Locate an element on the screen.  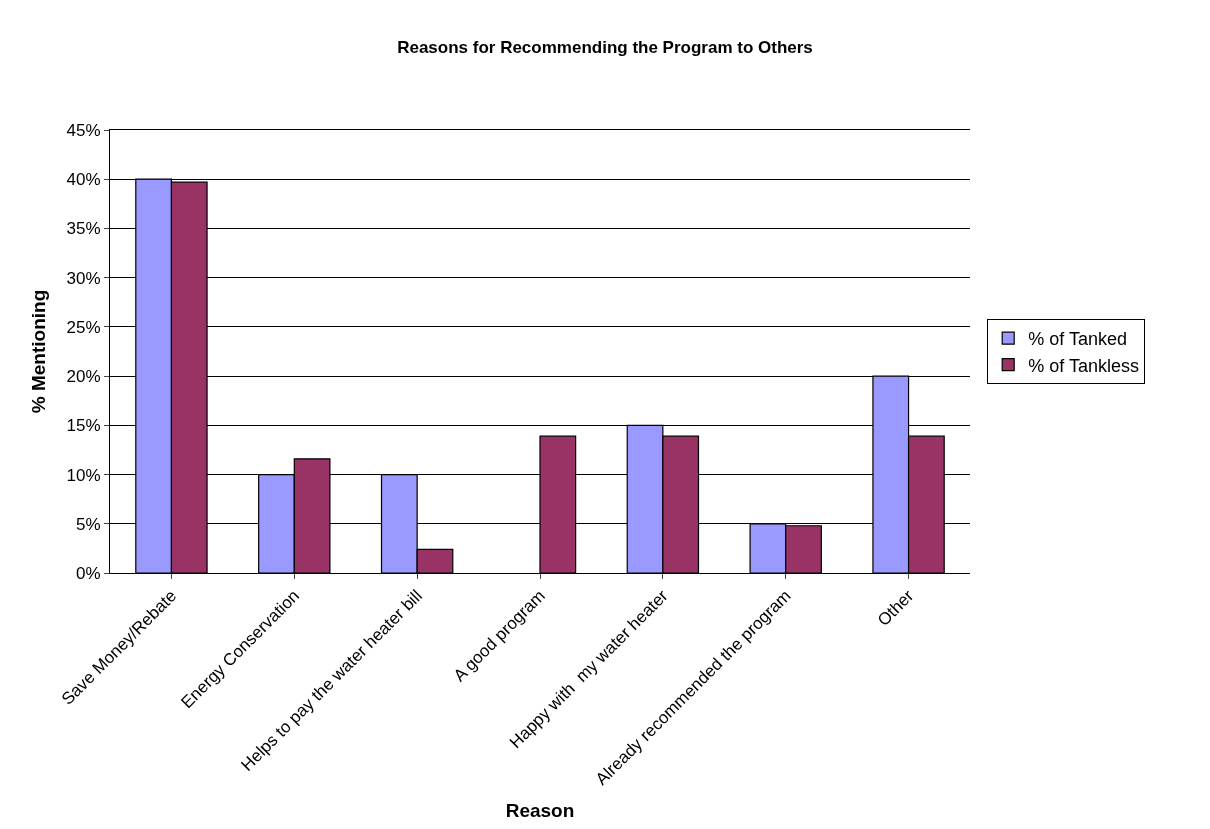
chart-title: Reasons for Recommending the Program to Others is located at coordinates (605, 48).